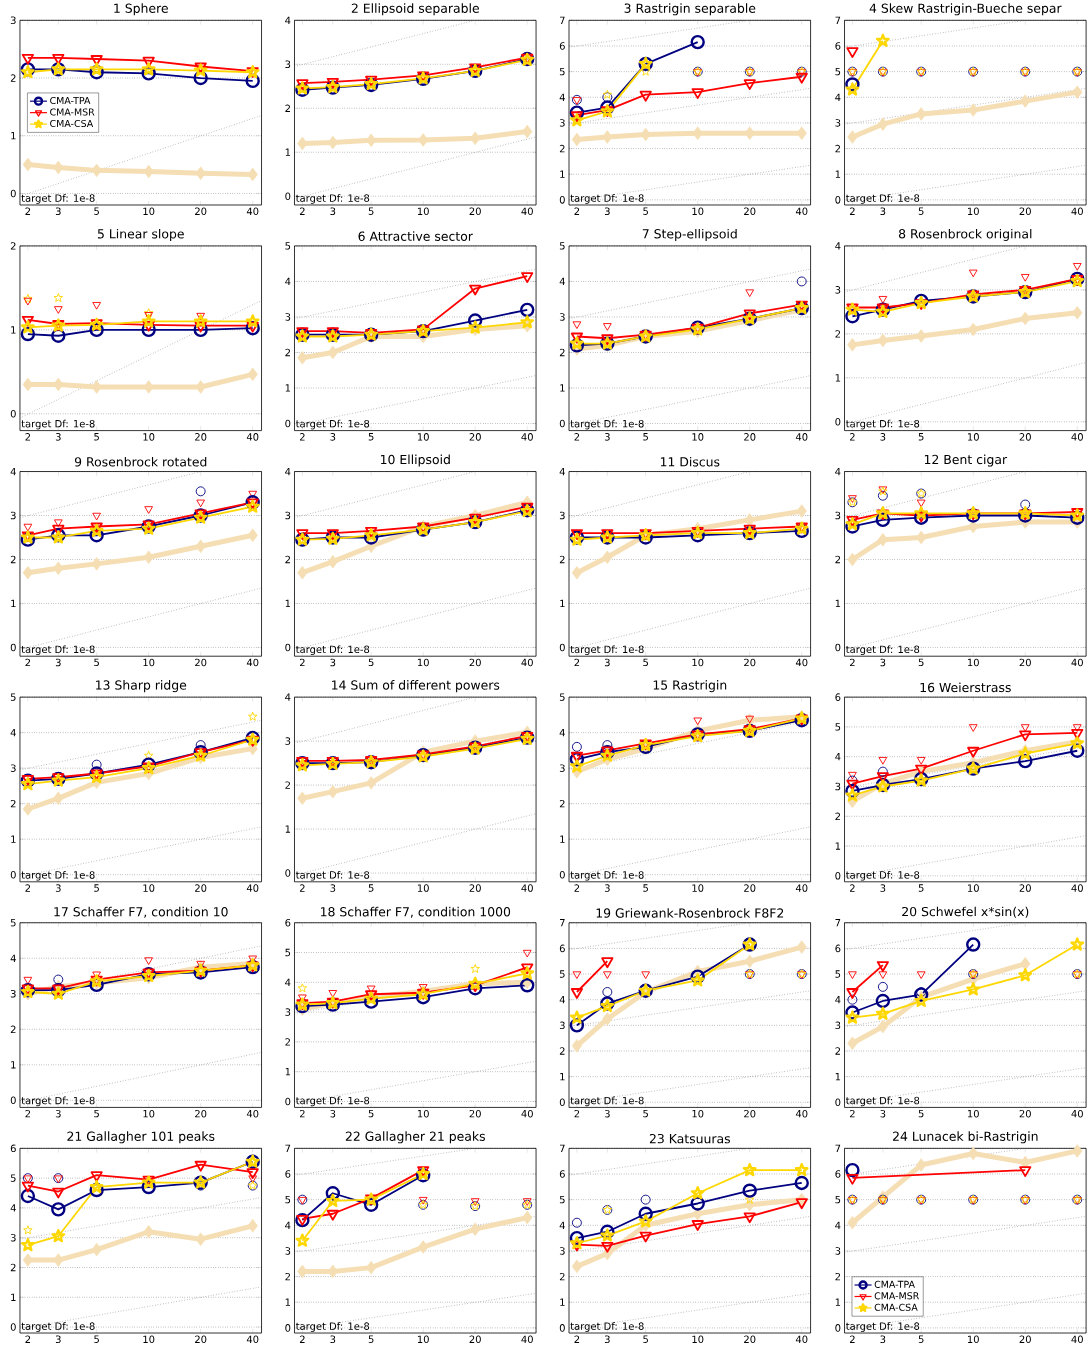  What do you see at coordinates (965, 687) in the screenshot?
I see `chart-title: 16 Weierstrass` at bounding box center [965, 687].